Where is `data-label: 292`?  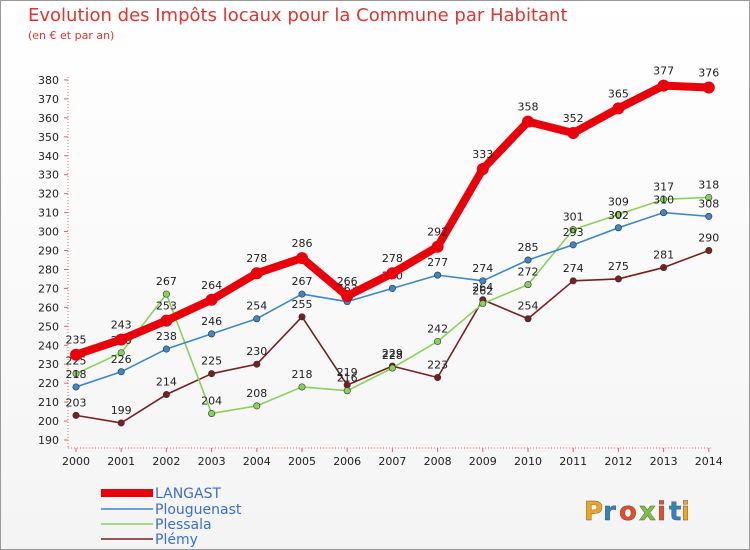
data-label: 292 is located at coordinates (437, 232).